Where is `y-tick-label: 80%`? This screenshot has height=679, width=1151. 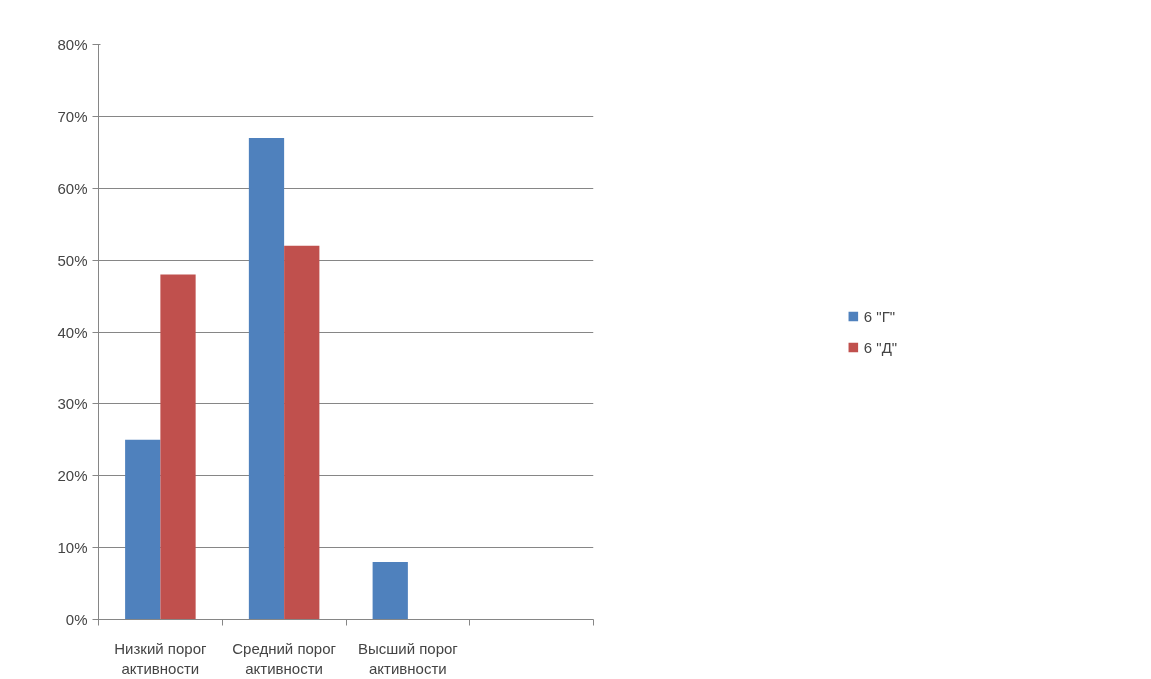
y-tick-label: 80% is located at coordinates (72, 44).